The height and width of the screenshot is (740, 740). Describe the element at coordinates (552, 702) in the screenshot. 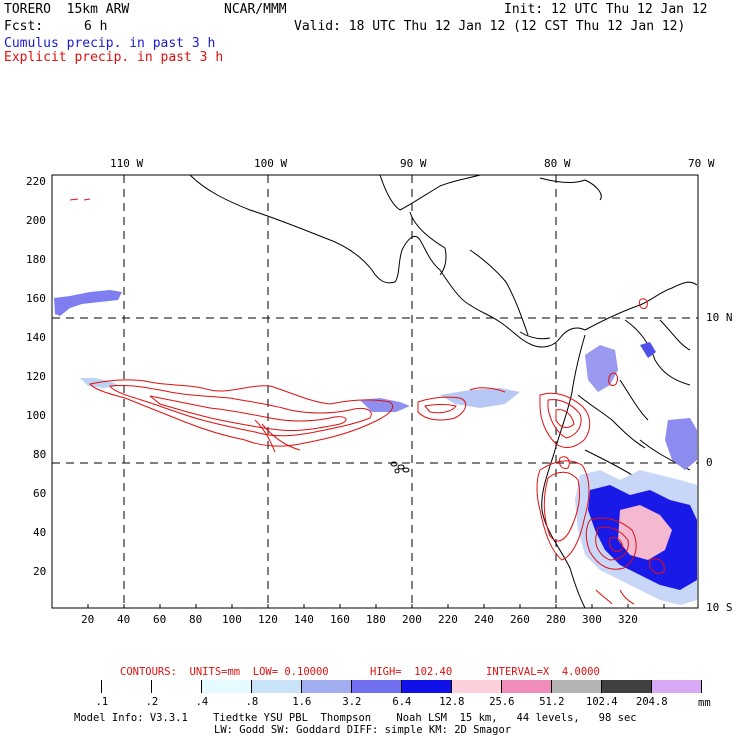

I see `colorbar-label: 51.2` at that location.